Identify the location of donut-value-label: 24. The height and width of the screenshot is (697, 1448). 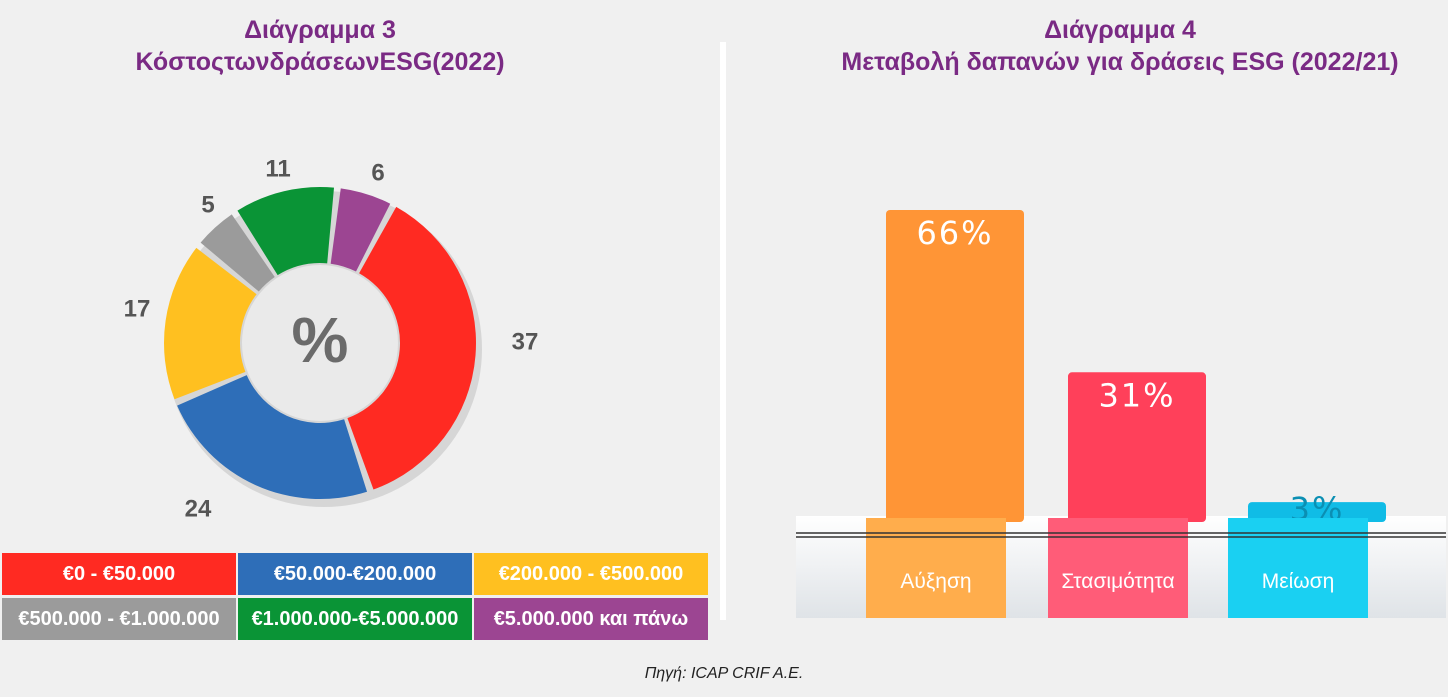
(198, 508).